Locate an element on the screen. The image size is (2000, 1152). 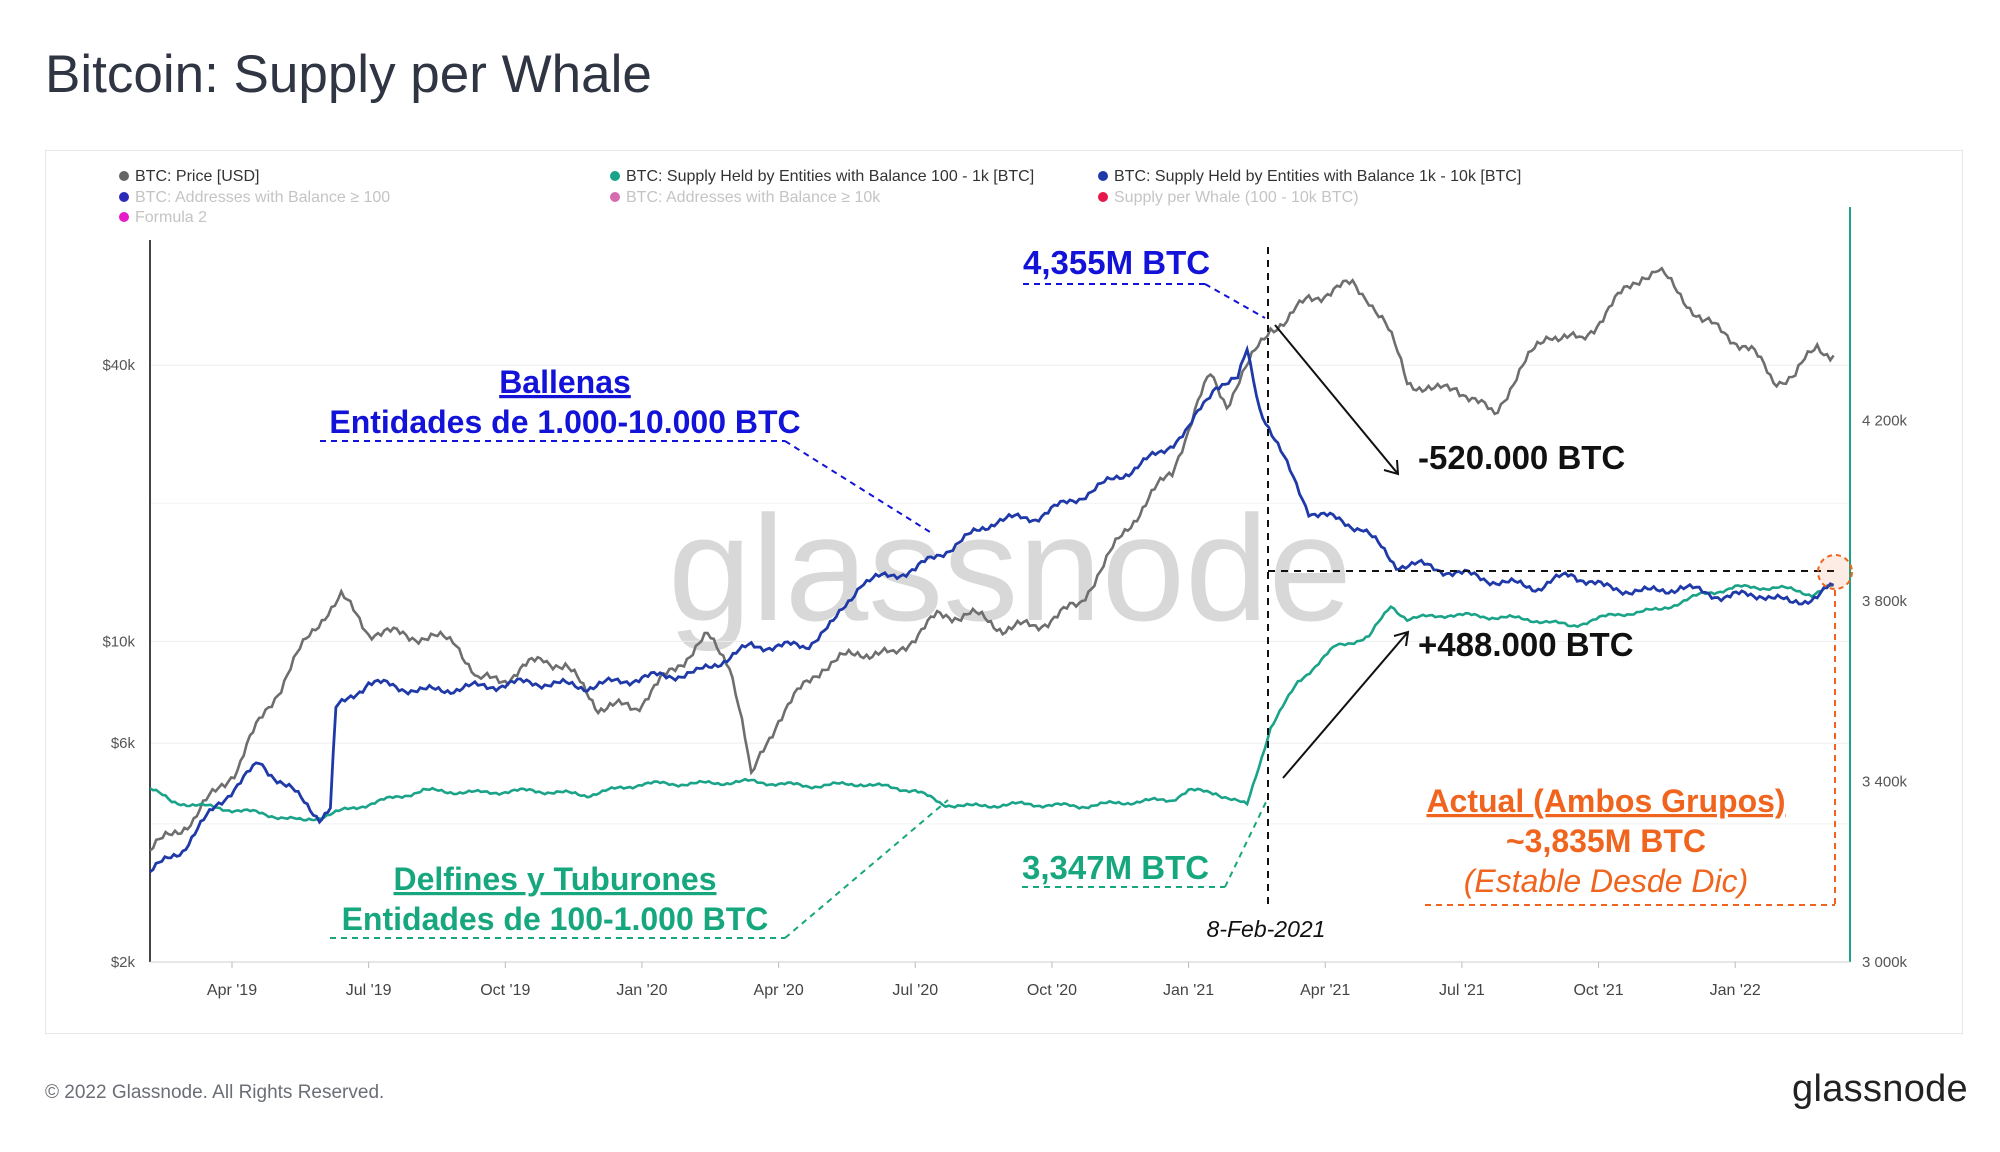
whale-change-label: -520.000 BTC is located at coordinates (1521, 457).